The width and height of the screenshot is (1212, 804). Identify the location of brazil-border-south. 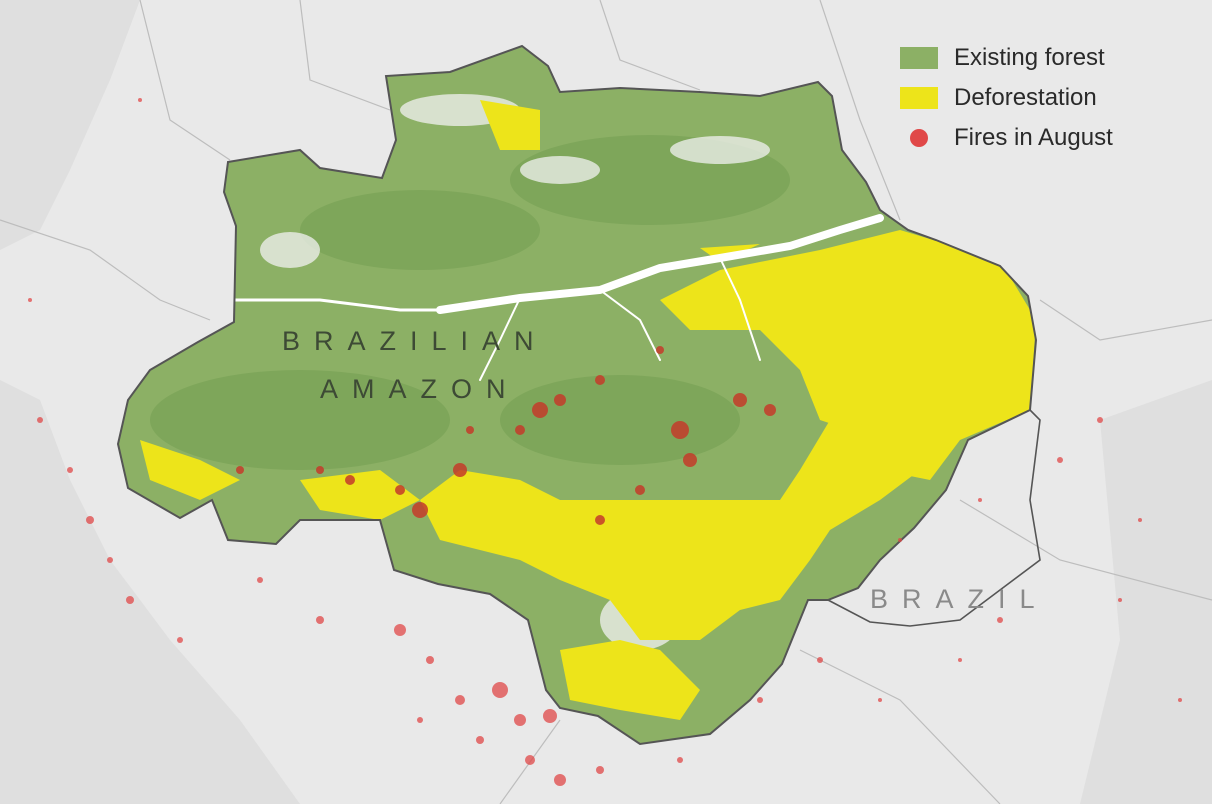
(934, 518).